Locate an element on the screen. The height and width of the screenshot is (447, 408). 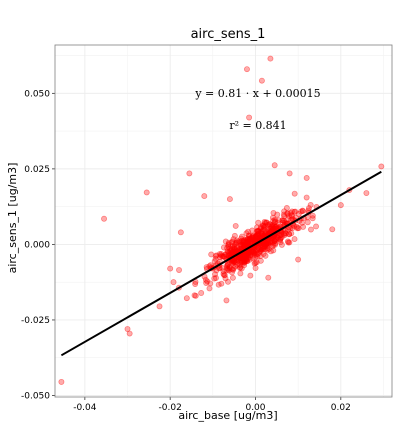
r-squared-label: r² = 0.841 is located at coordinates (257, 125).